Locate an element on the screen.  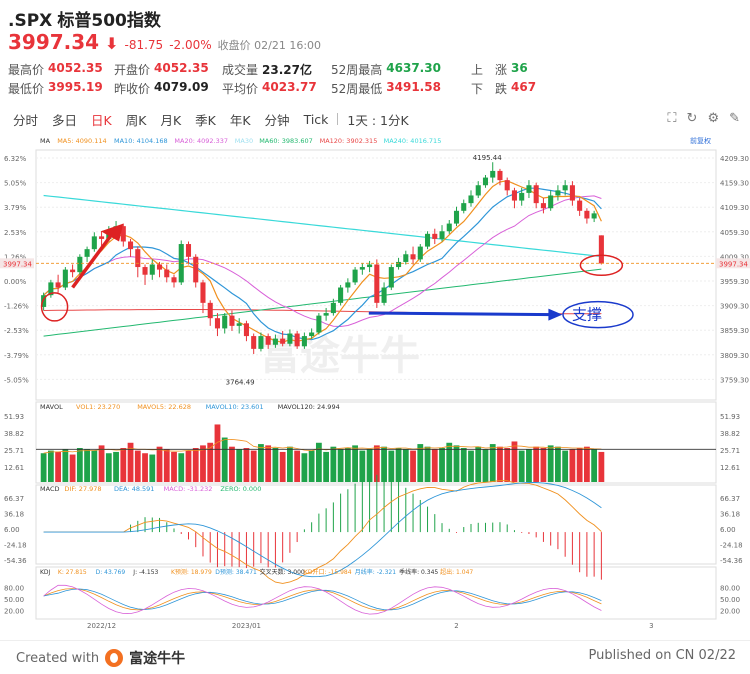
y-tick-left: -3.79% is located at coordinates (16, 356).